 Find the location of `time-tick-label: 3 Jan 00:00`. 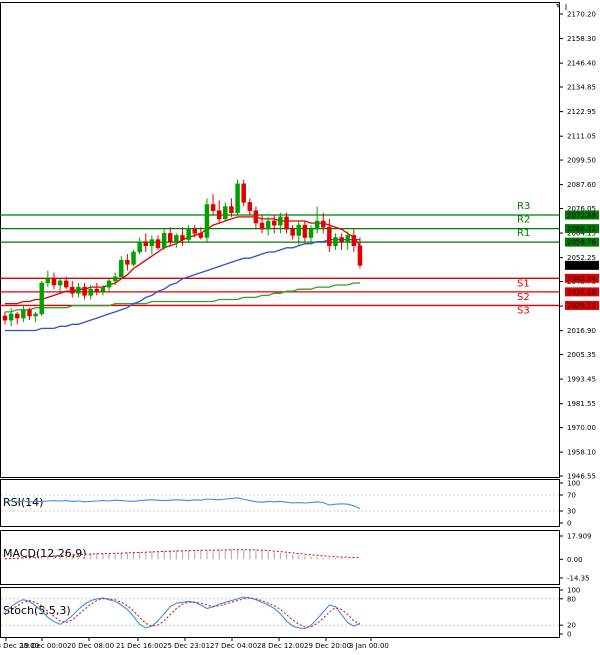

time-tick-label: 3 Jan 00:00 is located at coordinates (369, 646).